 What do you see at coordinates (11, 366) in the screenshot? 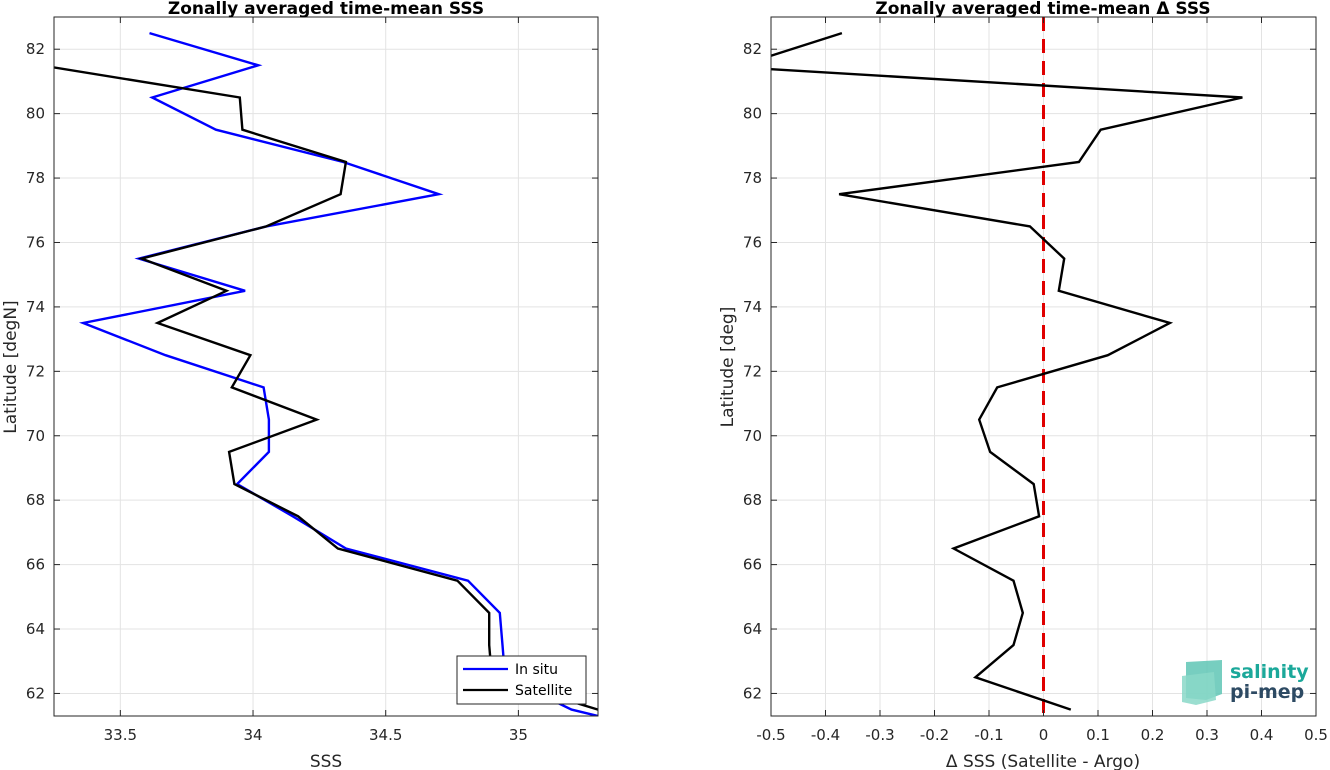
I see `left-y-axis-label: Latitude [degN]` at bounding box center [11, 366].